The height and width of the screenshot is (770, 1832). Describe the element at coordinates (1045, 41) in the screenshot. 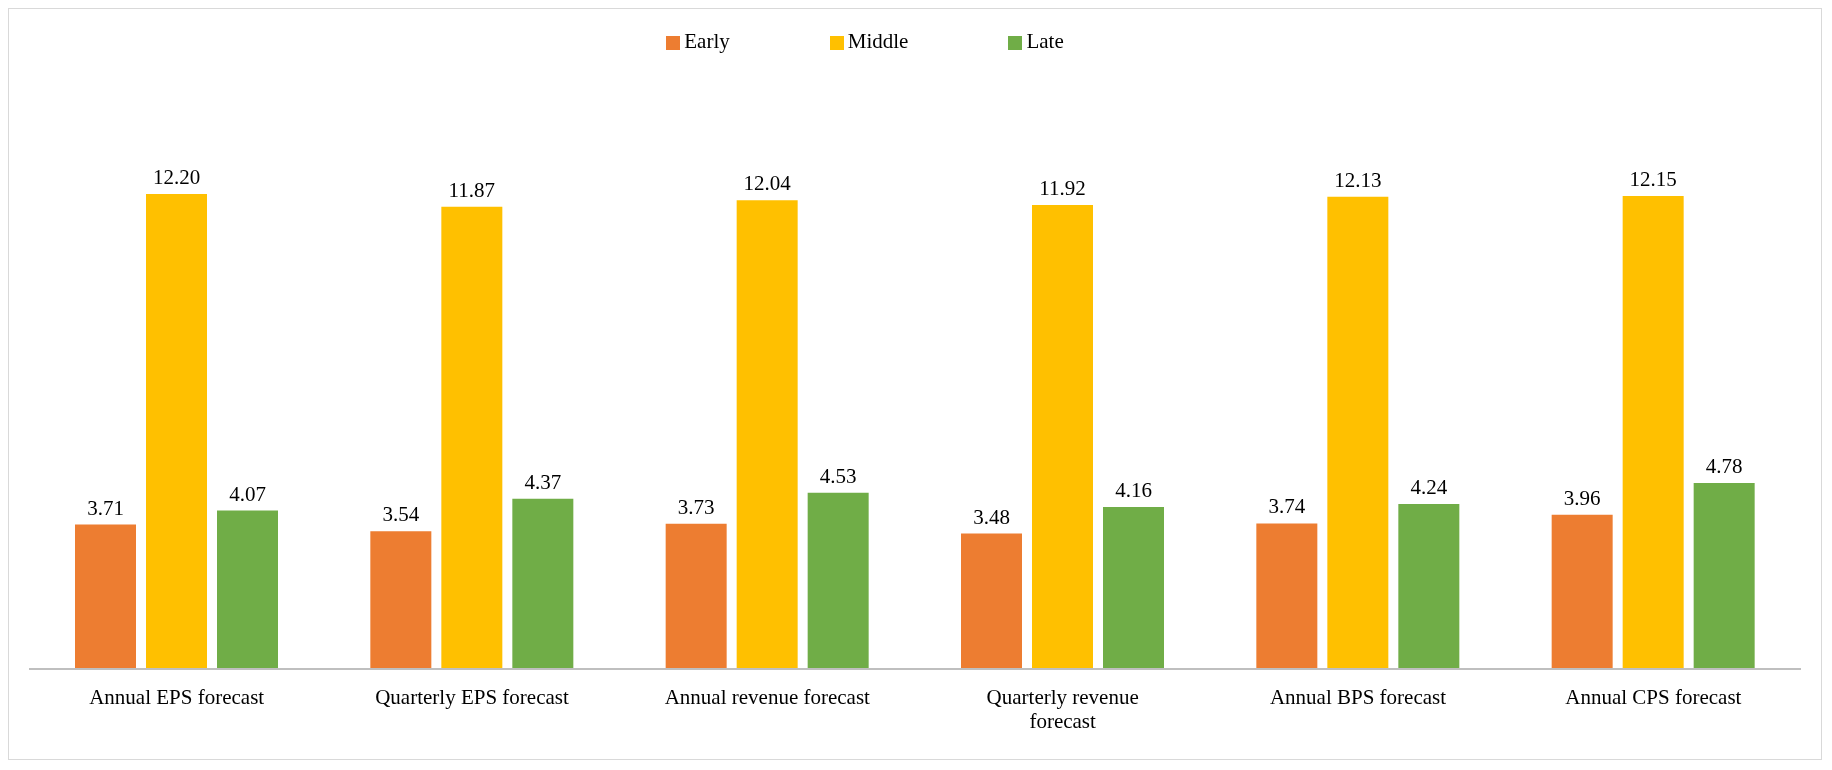

I see `legend-label: Late` at that location.